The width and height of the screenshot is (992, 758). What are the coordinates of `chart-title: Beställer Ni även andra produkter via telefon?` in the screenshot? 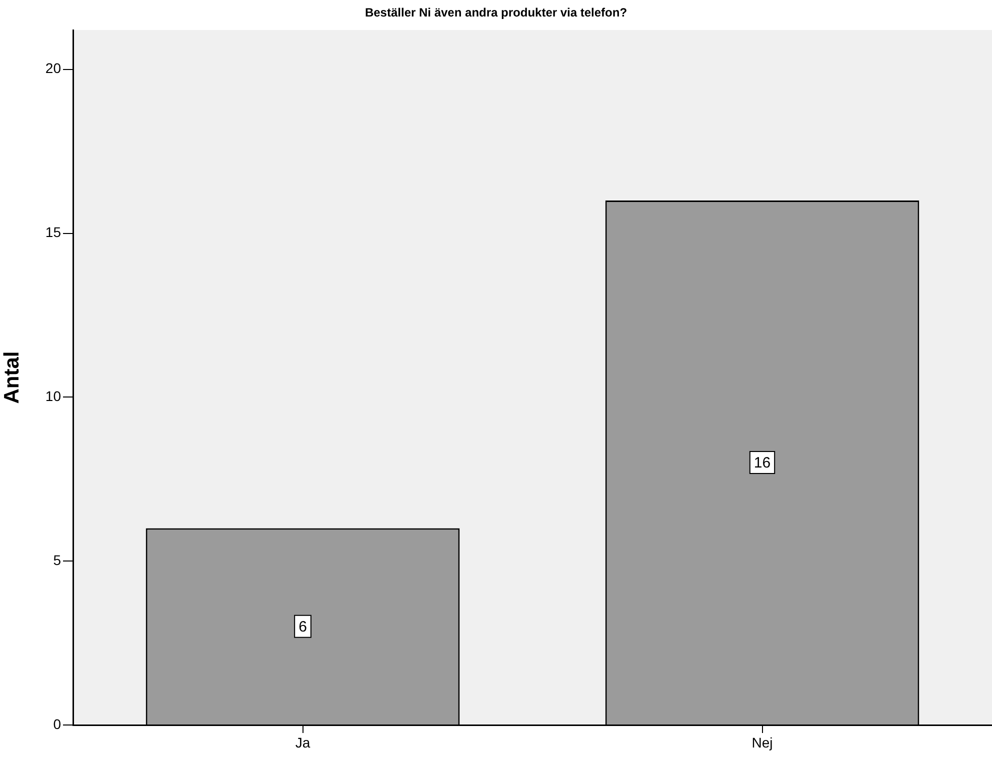 It's located at (496, 13).